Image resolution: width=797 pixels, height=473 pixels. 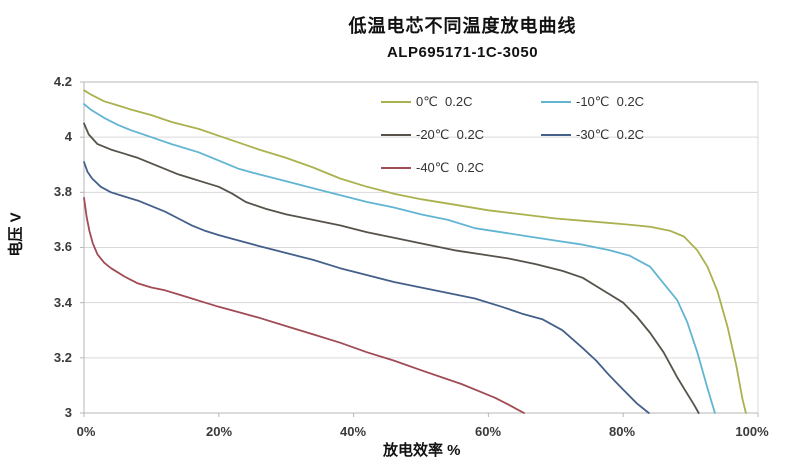 I want to click on legend-item-minus20c: -20℃ 0.2C, so click(x=461, y=135).